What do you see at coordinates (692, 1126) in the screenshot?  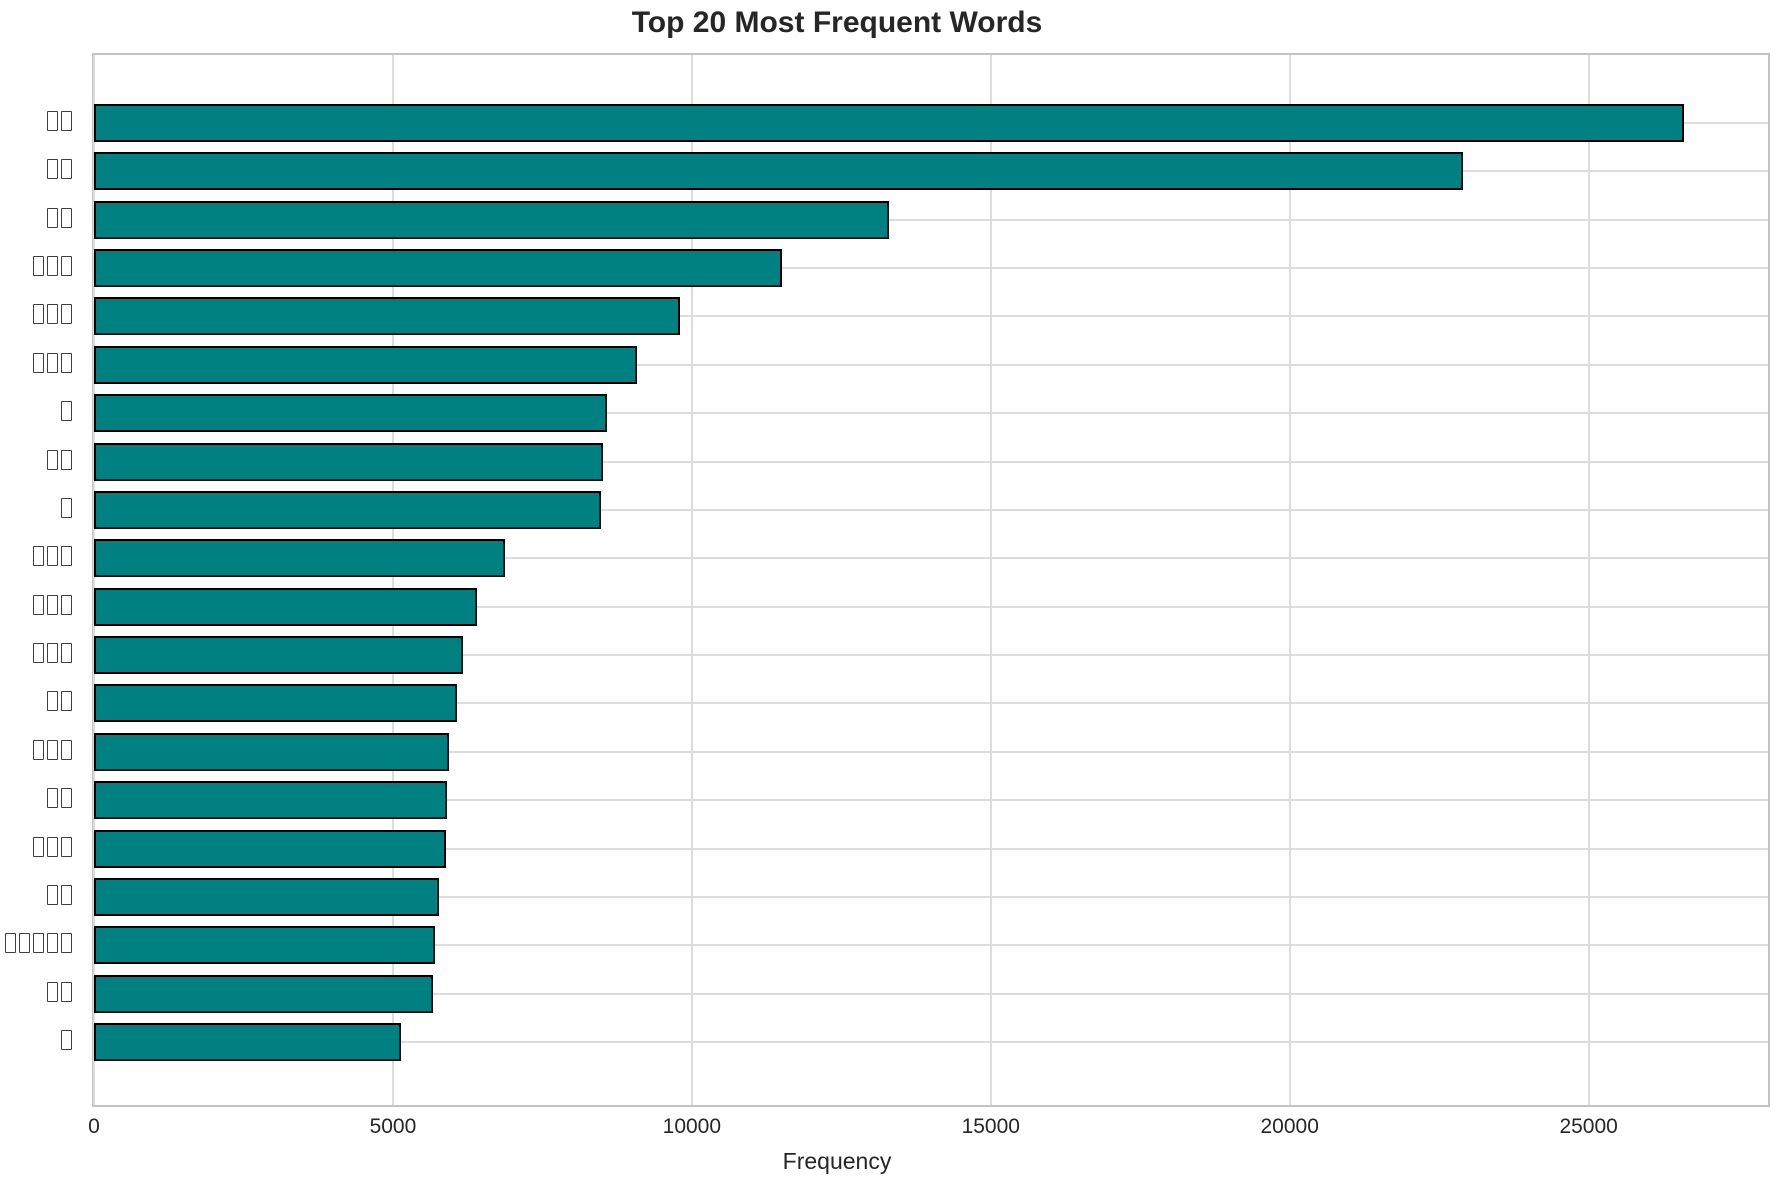 I see `x-tick-label: 10000` at bounding box center [692, 1126].